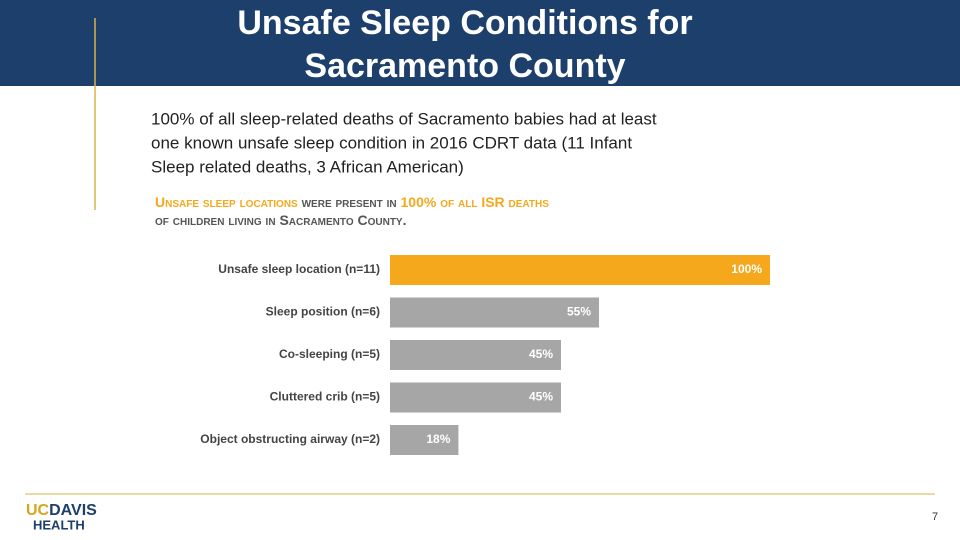  I want to click on chart-title-part: 100% of all ISR deaths, so click(475, 202).